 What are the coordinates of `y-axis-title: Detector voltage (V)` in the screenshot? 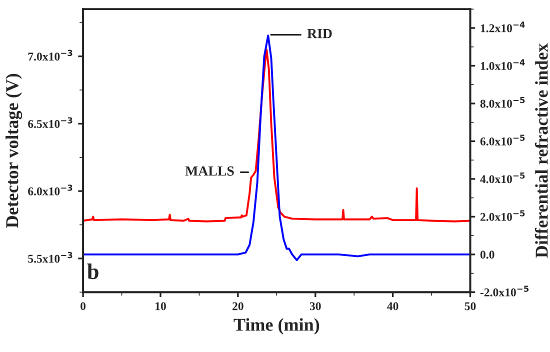 It's located at (14, 151).